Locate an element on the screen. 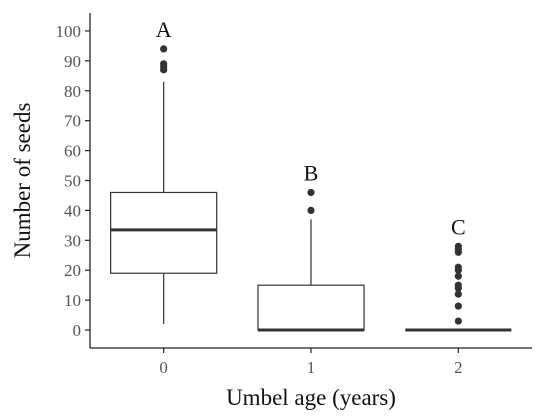 Image resolution: width=550 pixels, height=419 pixels. y-tick-label: 50 is located at coordinates (72, 181).